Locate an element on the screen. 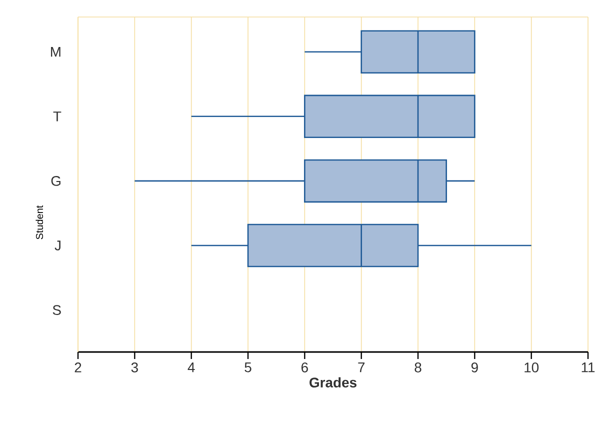 The image size is (602, 429). x-tick-label: 7 is located at coordinates (361, 367).